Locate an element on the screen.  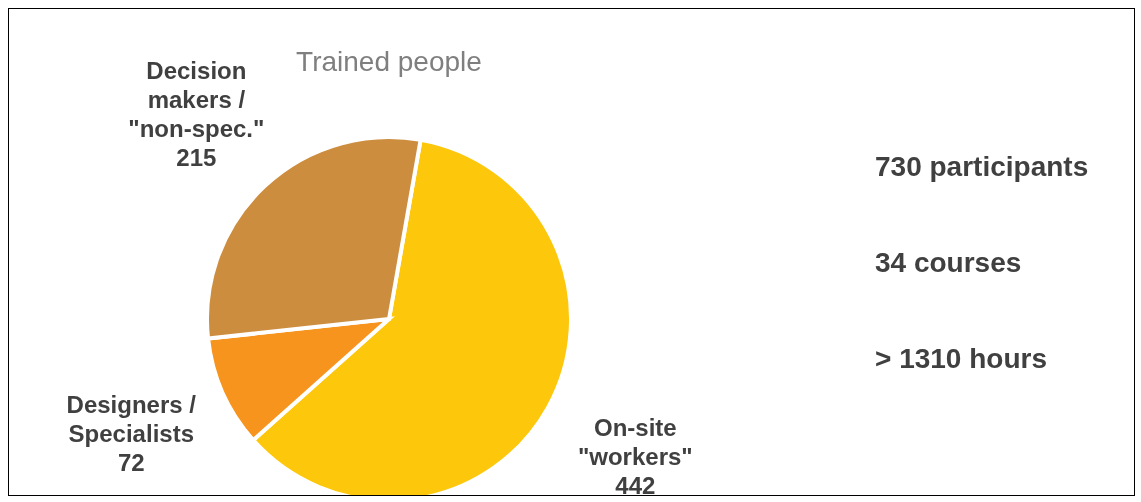
text: 730 participants is located at coordinates (982, 166).